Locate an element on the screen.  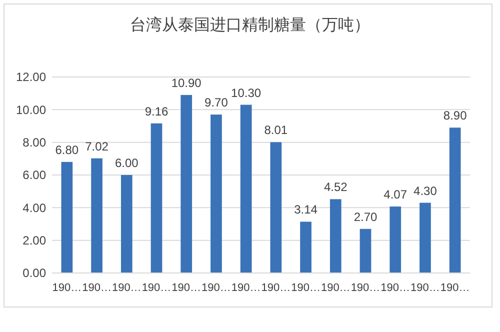
y-tick-label: 6.00 is located at coordinates (34, 175).